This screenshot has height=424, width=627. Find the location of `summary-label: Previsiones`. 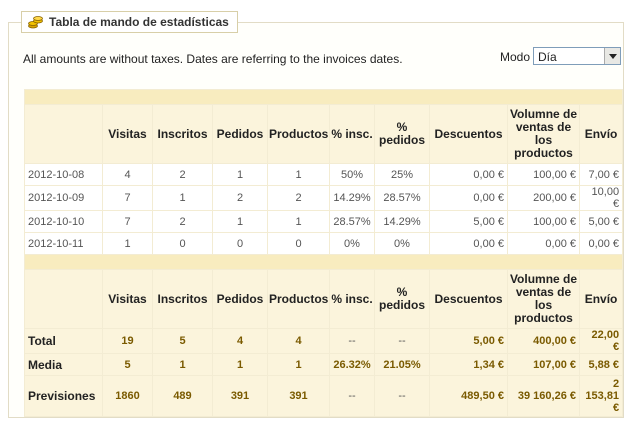

summary-label: Previsiones is located at coordinates (63, 396).